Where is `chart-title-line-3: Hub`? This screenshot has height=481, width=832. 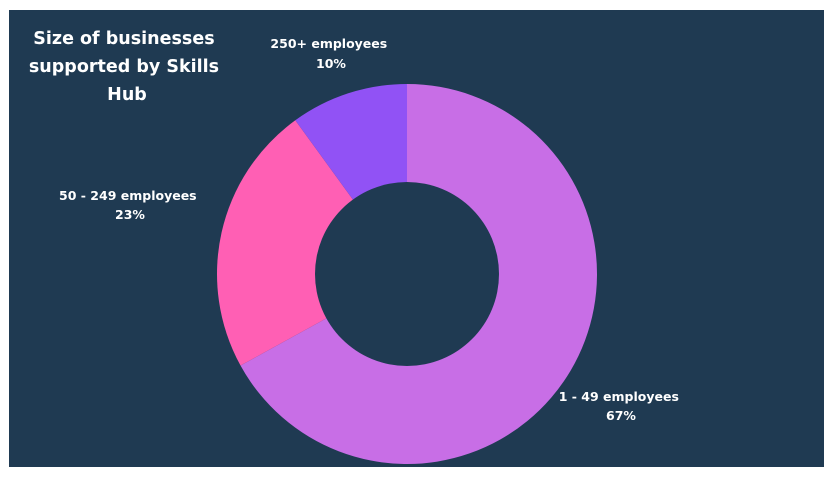
chart-title-line-3: Hub is located at coordinates (127, 95).